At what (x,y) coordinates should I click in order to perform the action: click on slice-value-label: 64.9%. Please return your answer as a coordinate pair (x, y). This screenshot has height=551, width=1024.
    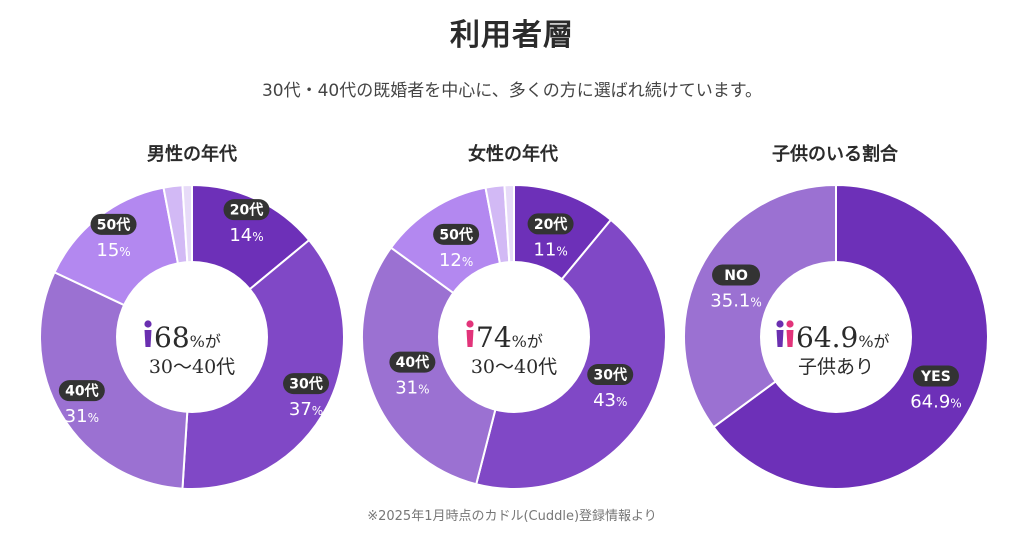
    Looking at the image, I should click on (935, 402).